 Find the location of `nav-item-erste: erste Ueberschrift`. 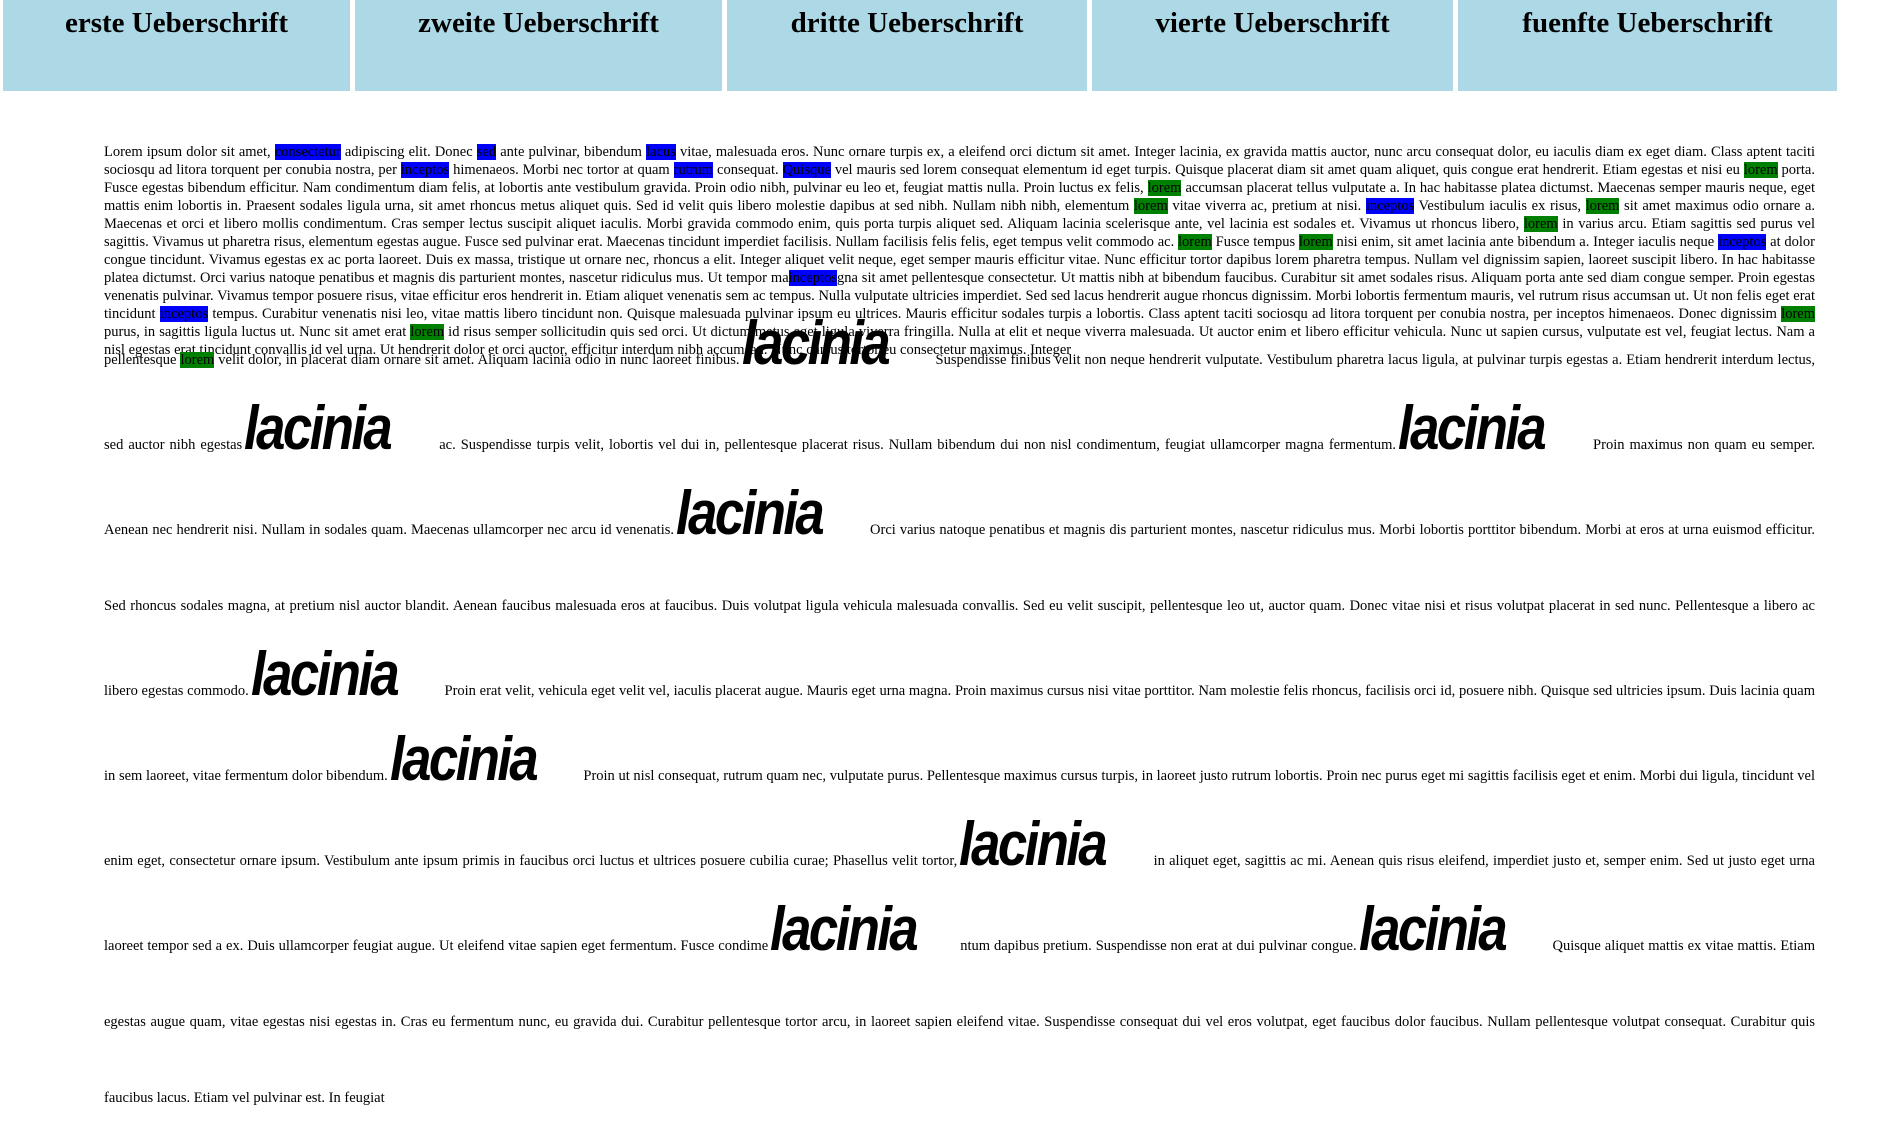

nav-item-erste: erste Ueberschrift is located at coordinates (176, 45).